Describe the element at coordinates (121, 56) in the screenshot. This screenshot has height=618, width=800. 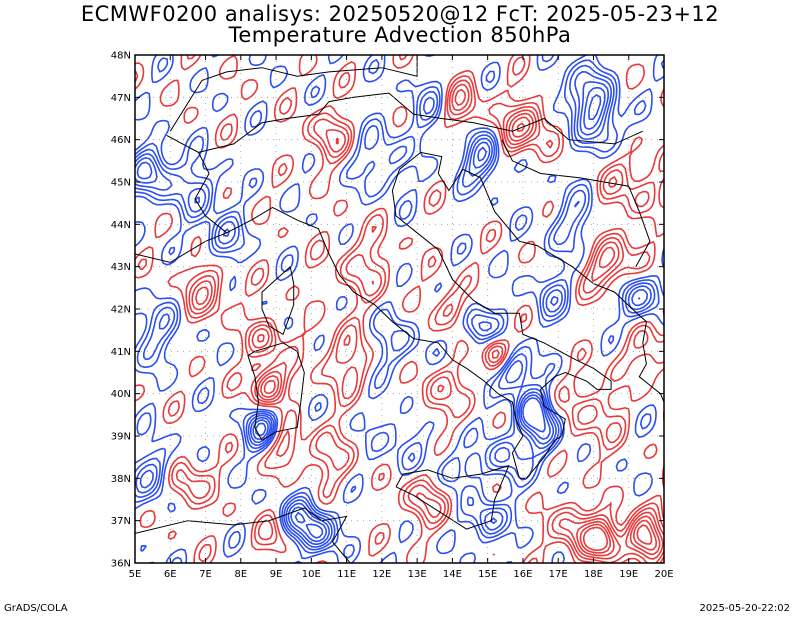
I see `lat-label-48N: 48N` at that location.